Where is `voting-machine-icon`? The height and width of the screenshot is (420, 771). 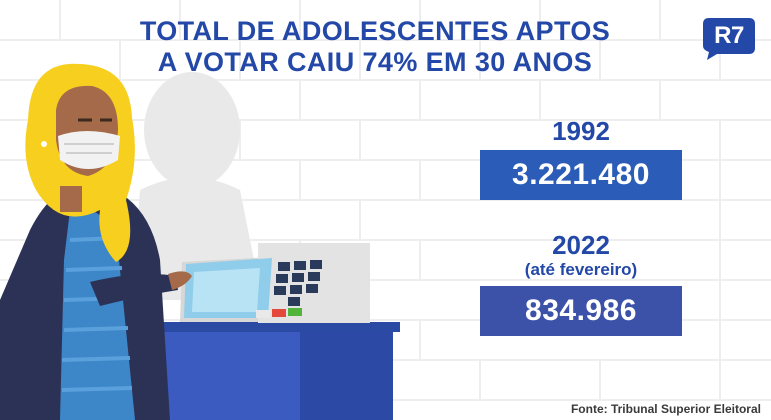
voting-machine-icon is located at coordinates (275, 283).